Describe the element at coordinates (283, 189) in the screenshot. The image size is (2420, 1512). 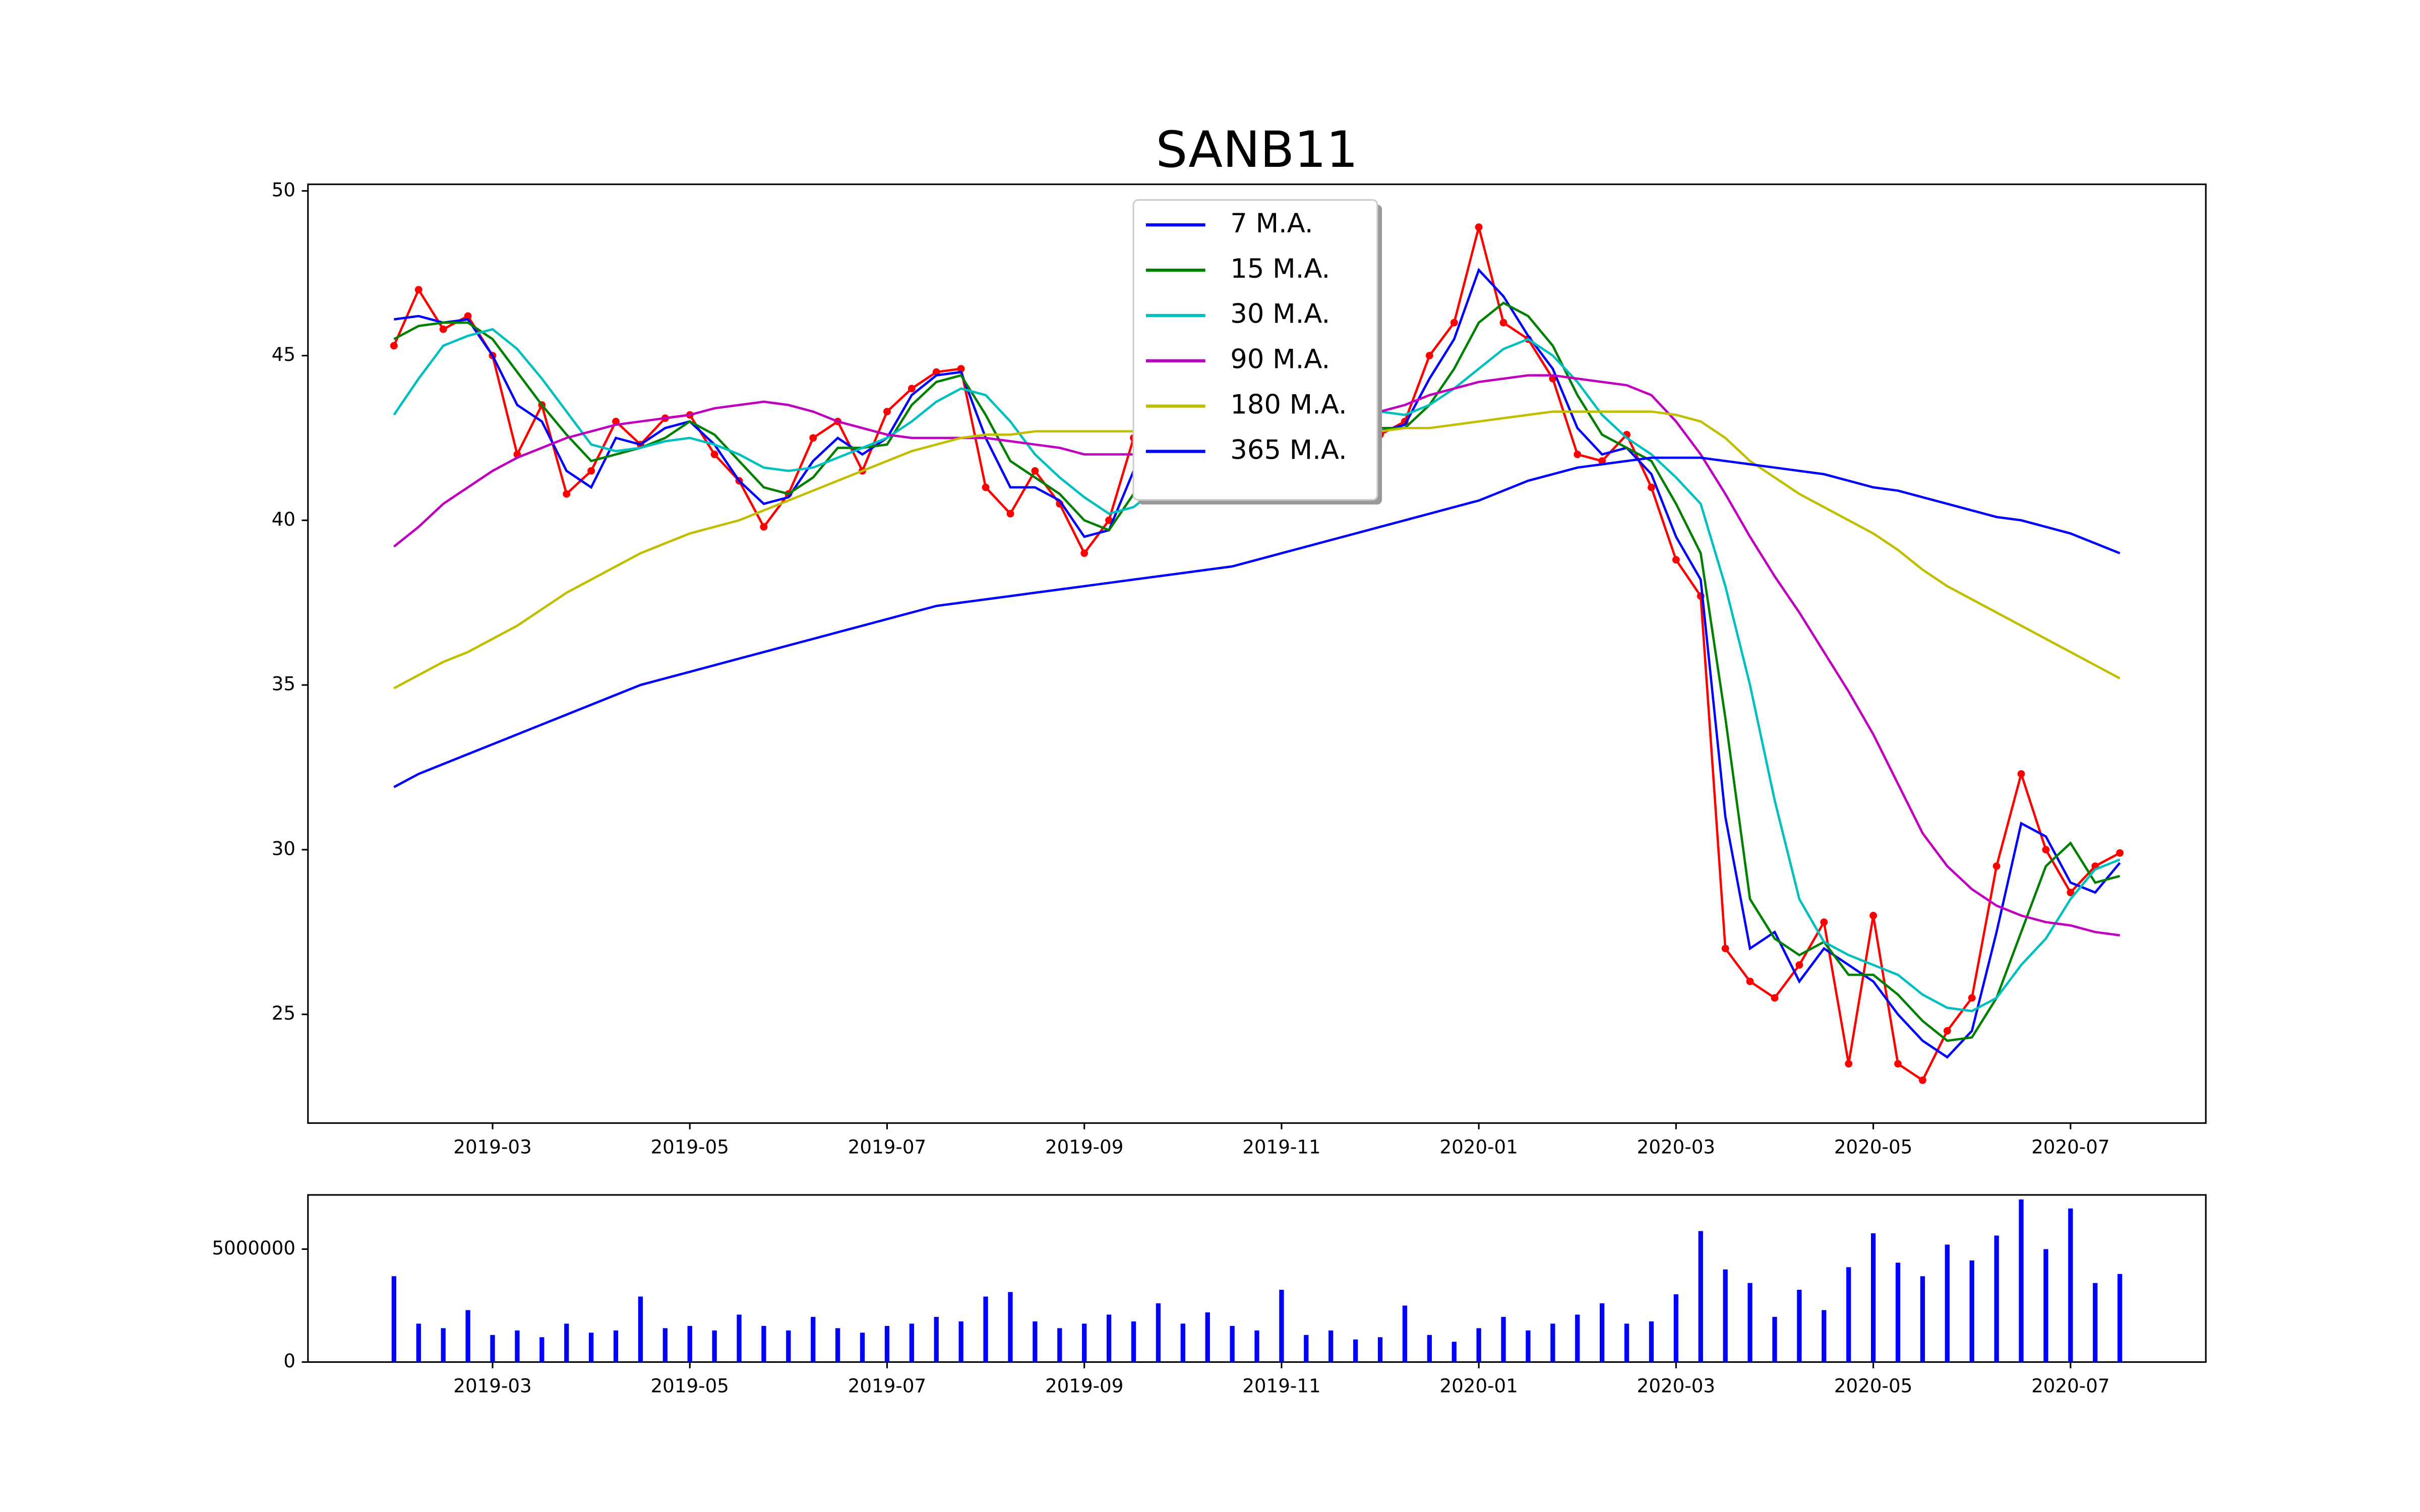
I see `y-tick-label: 50` at that location.